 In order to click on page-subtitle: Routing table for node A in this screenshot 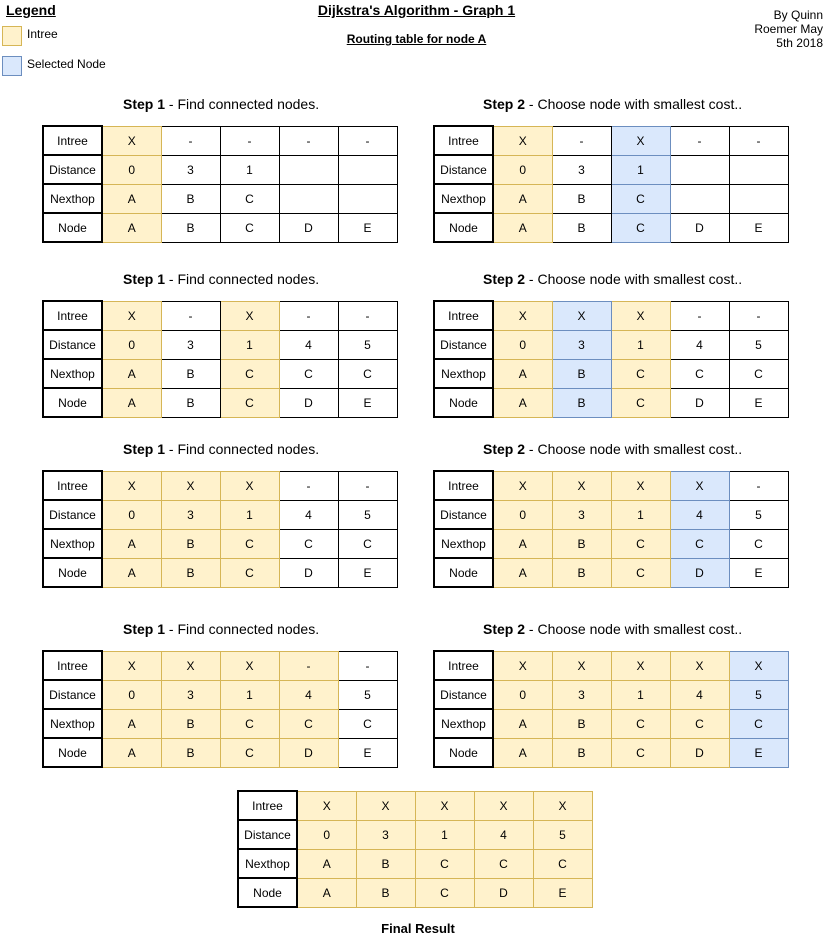, I will do `click(416, 39)`.